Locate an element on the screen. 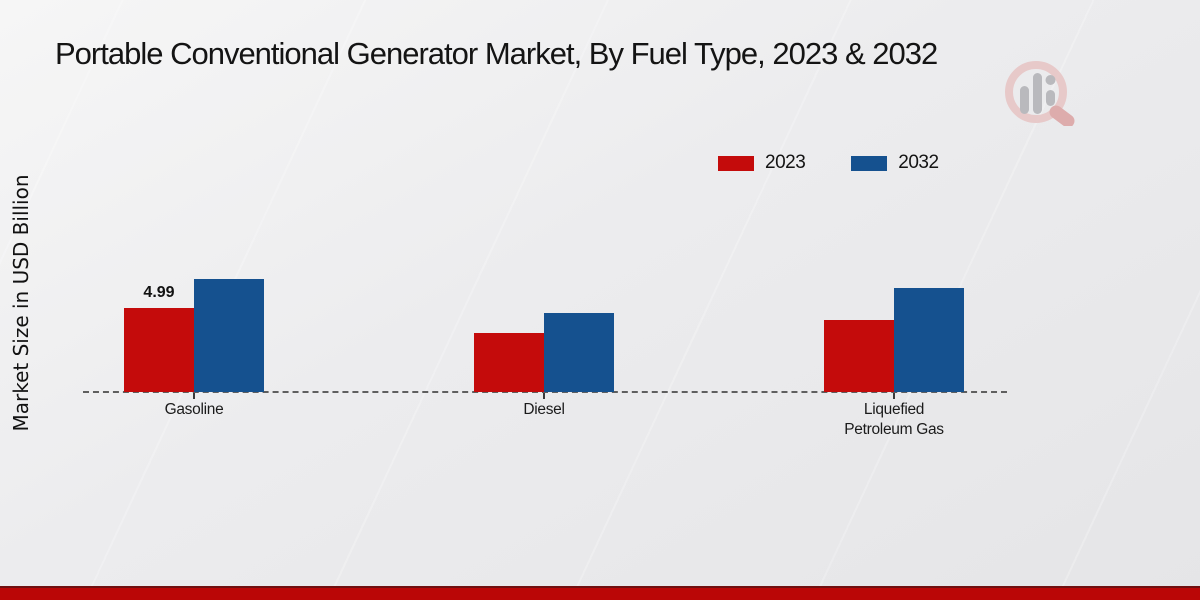 The image size is (1200, 600). x-axis-category-label: Liquefied Petroleum Gas is located at coordinates (894, 419).